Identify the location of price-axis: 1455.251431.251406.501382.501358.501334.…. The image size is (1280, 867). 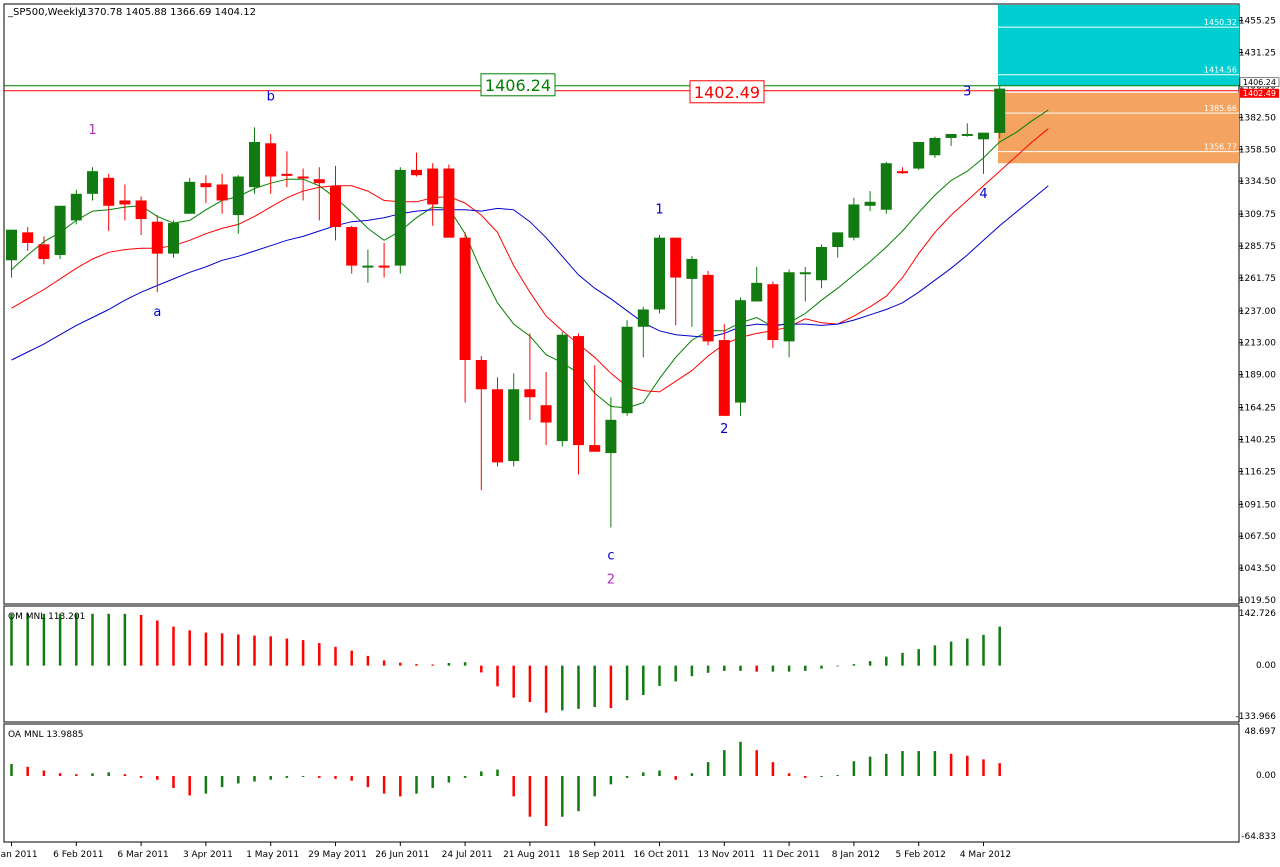
(1259, 311).